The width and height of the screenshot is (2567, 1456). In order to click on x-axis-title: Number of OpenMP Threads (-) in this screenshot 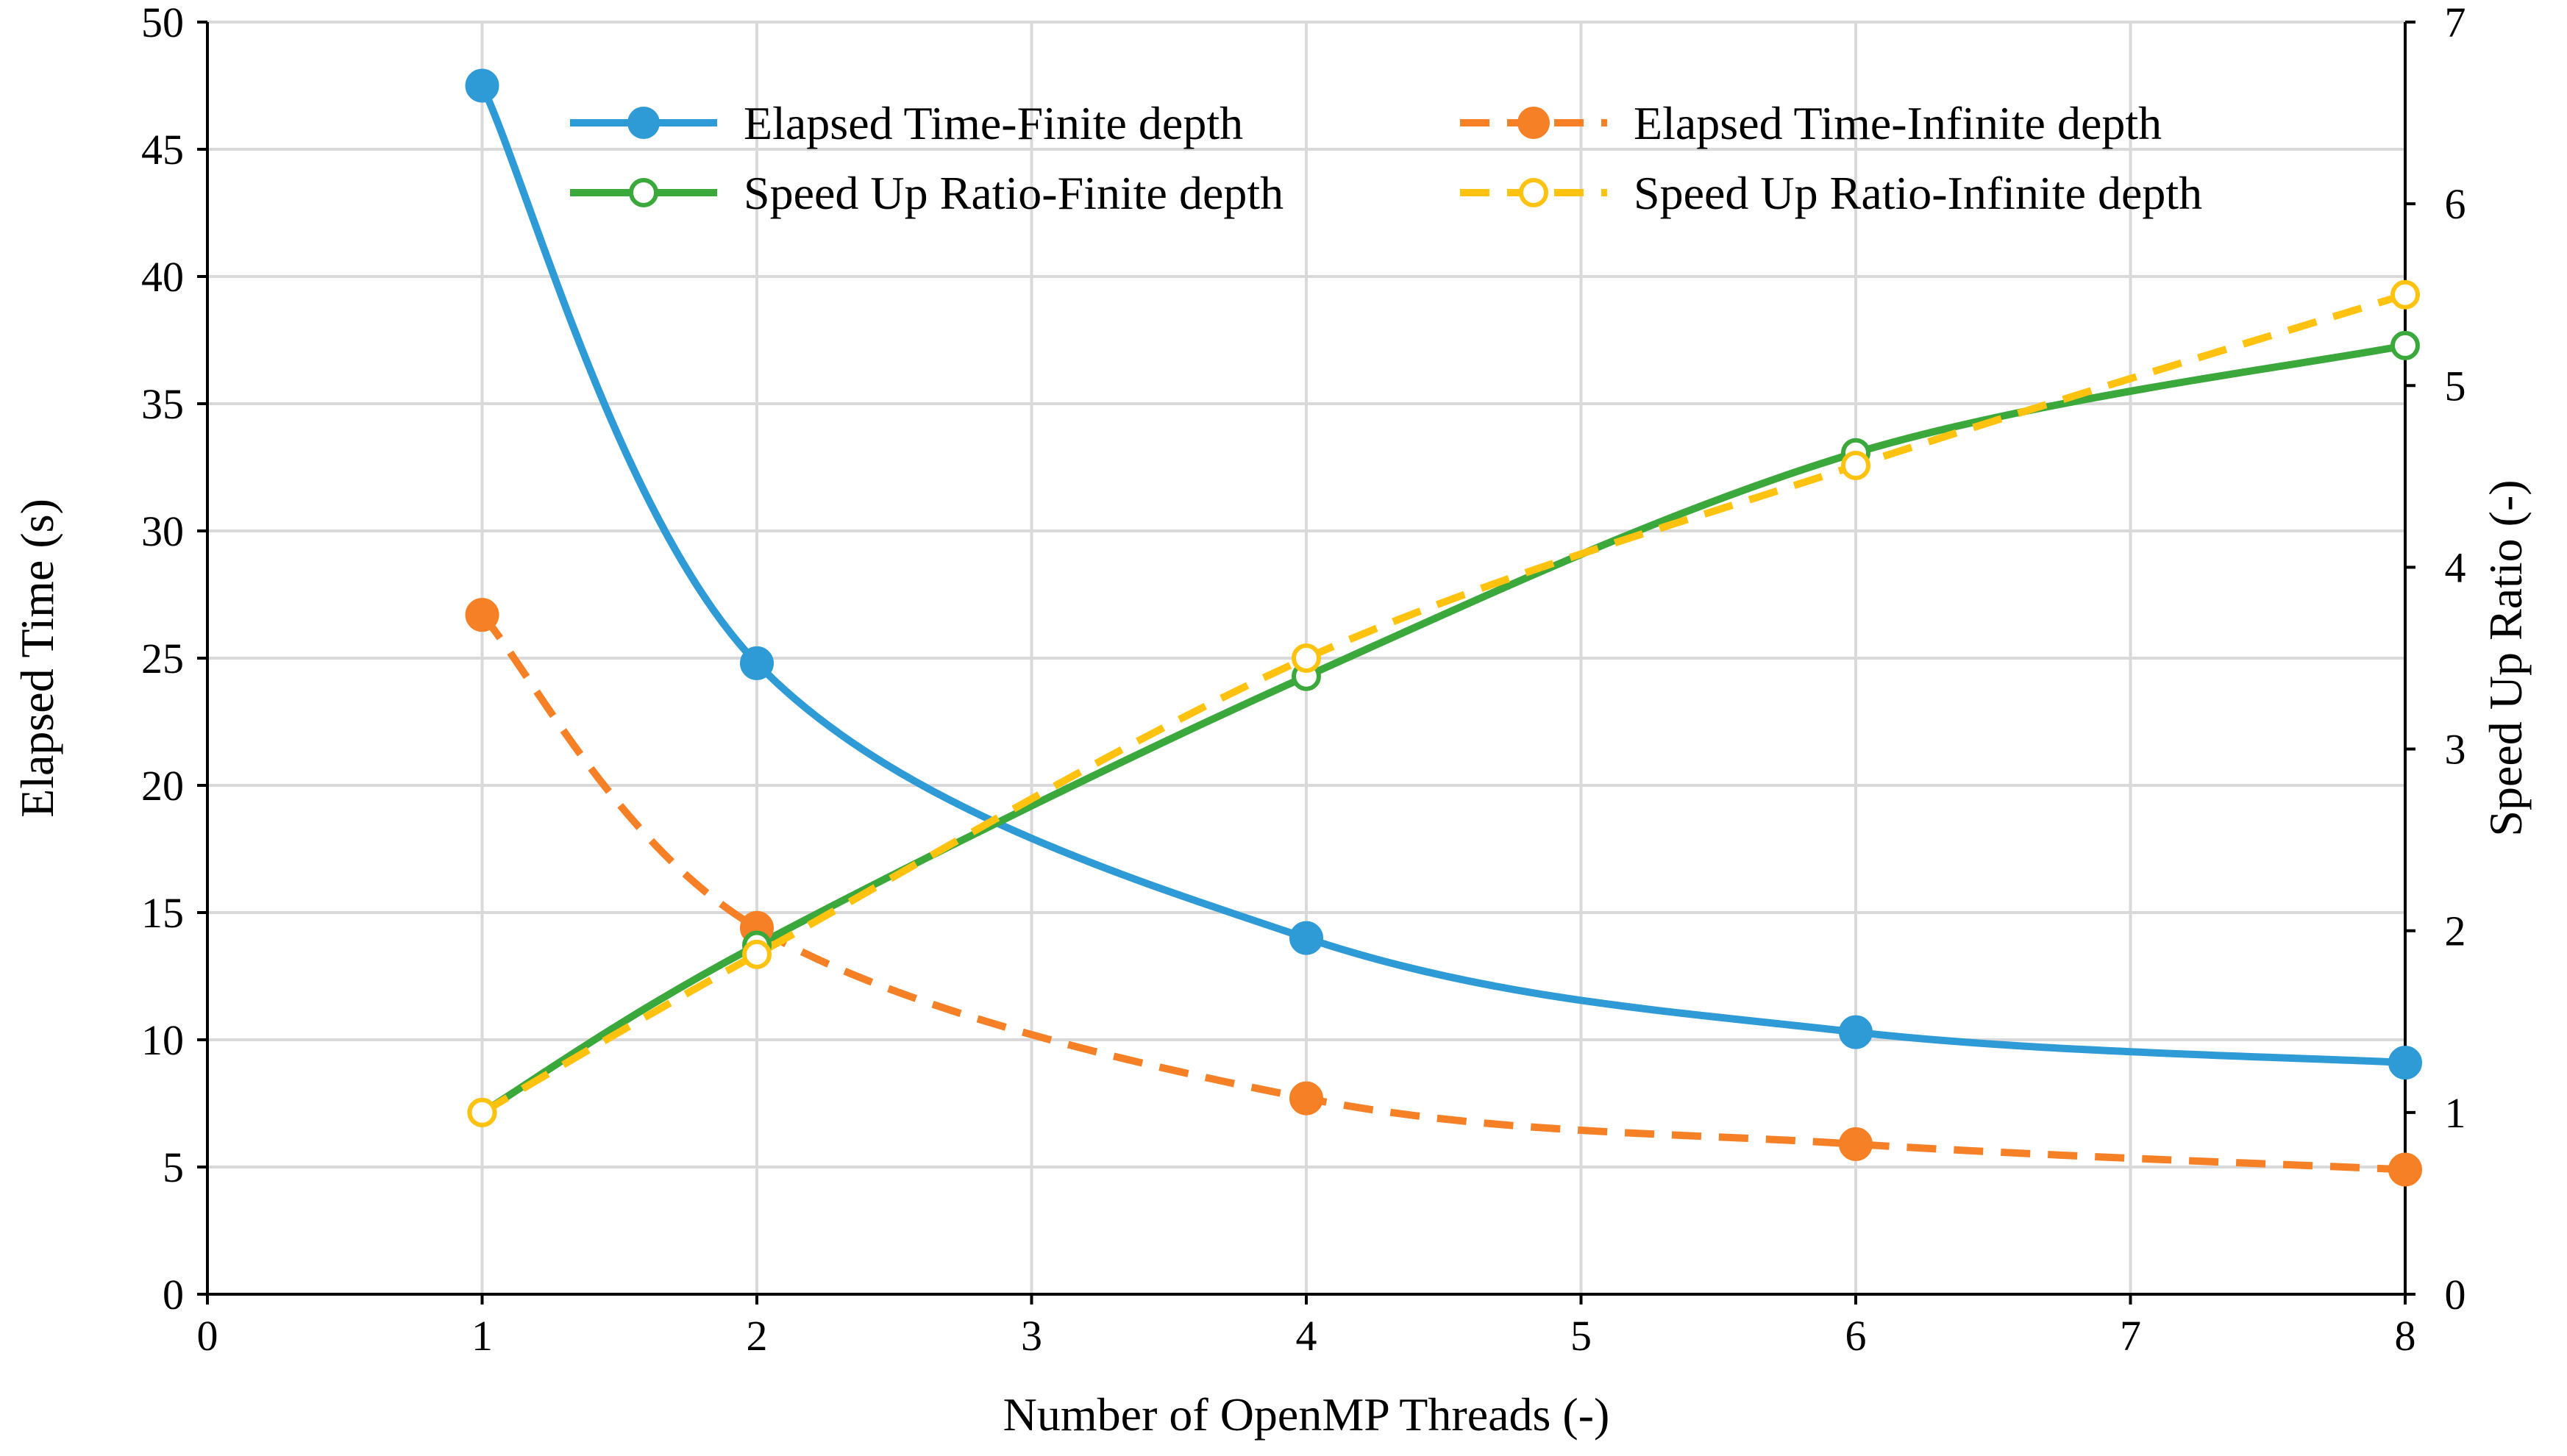, I will do `click(1306, 1414)`.